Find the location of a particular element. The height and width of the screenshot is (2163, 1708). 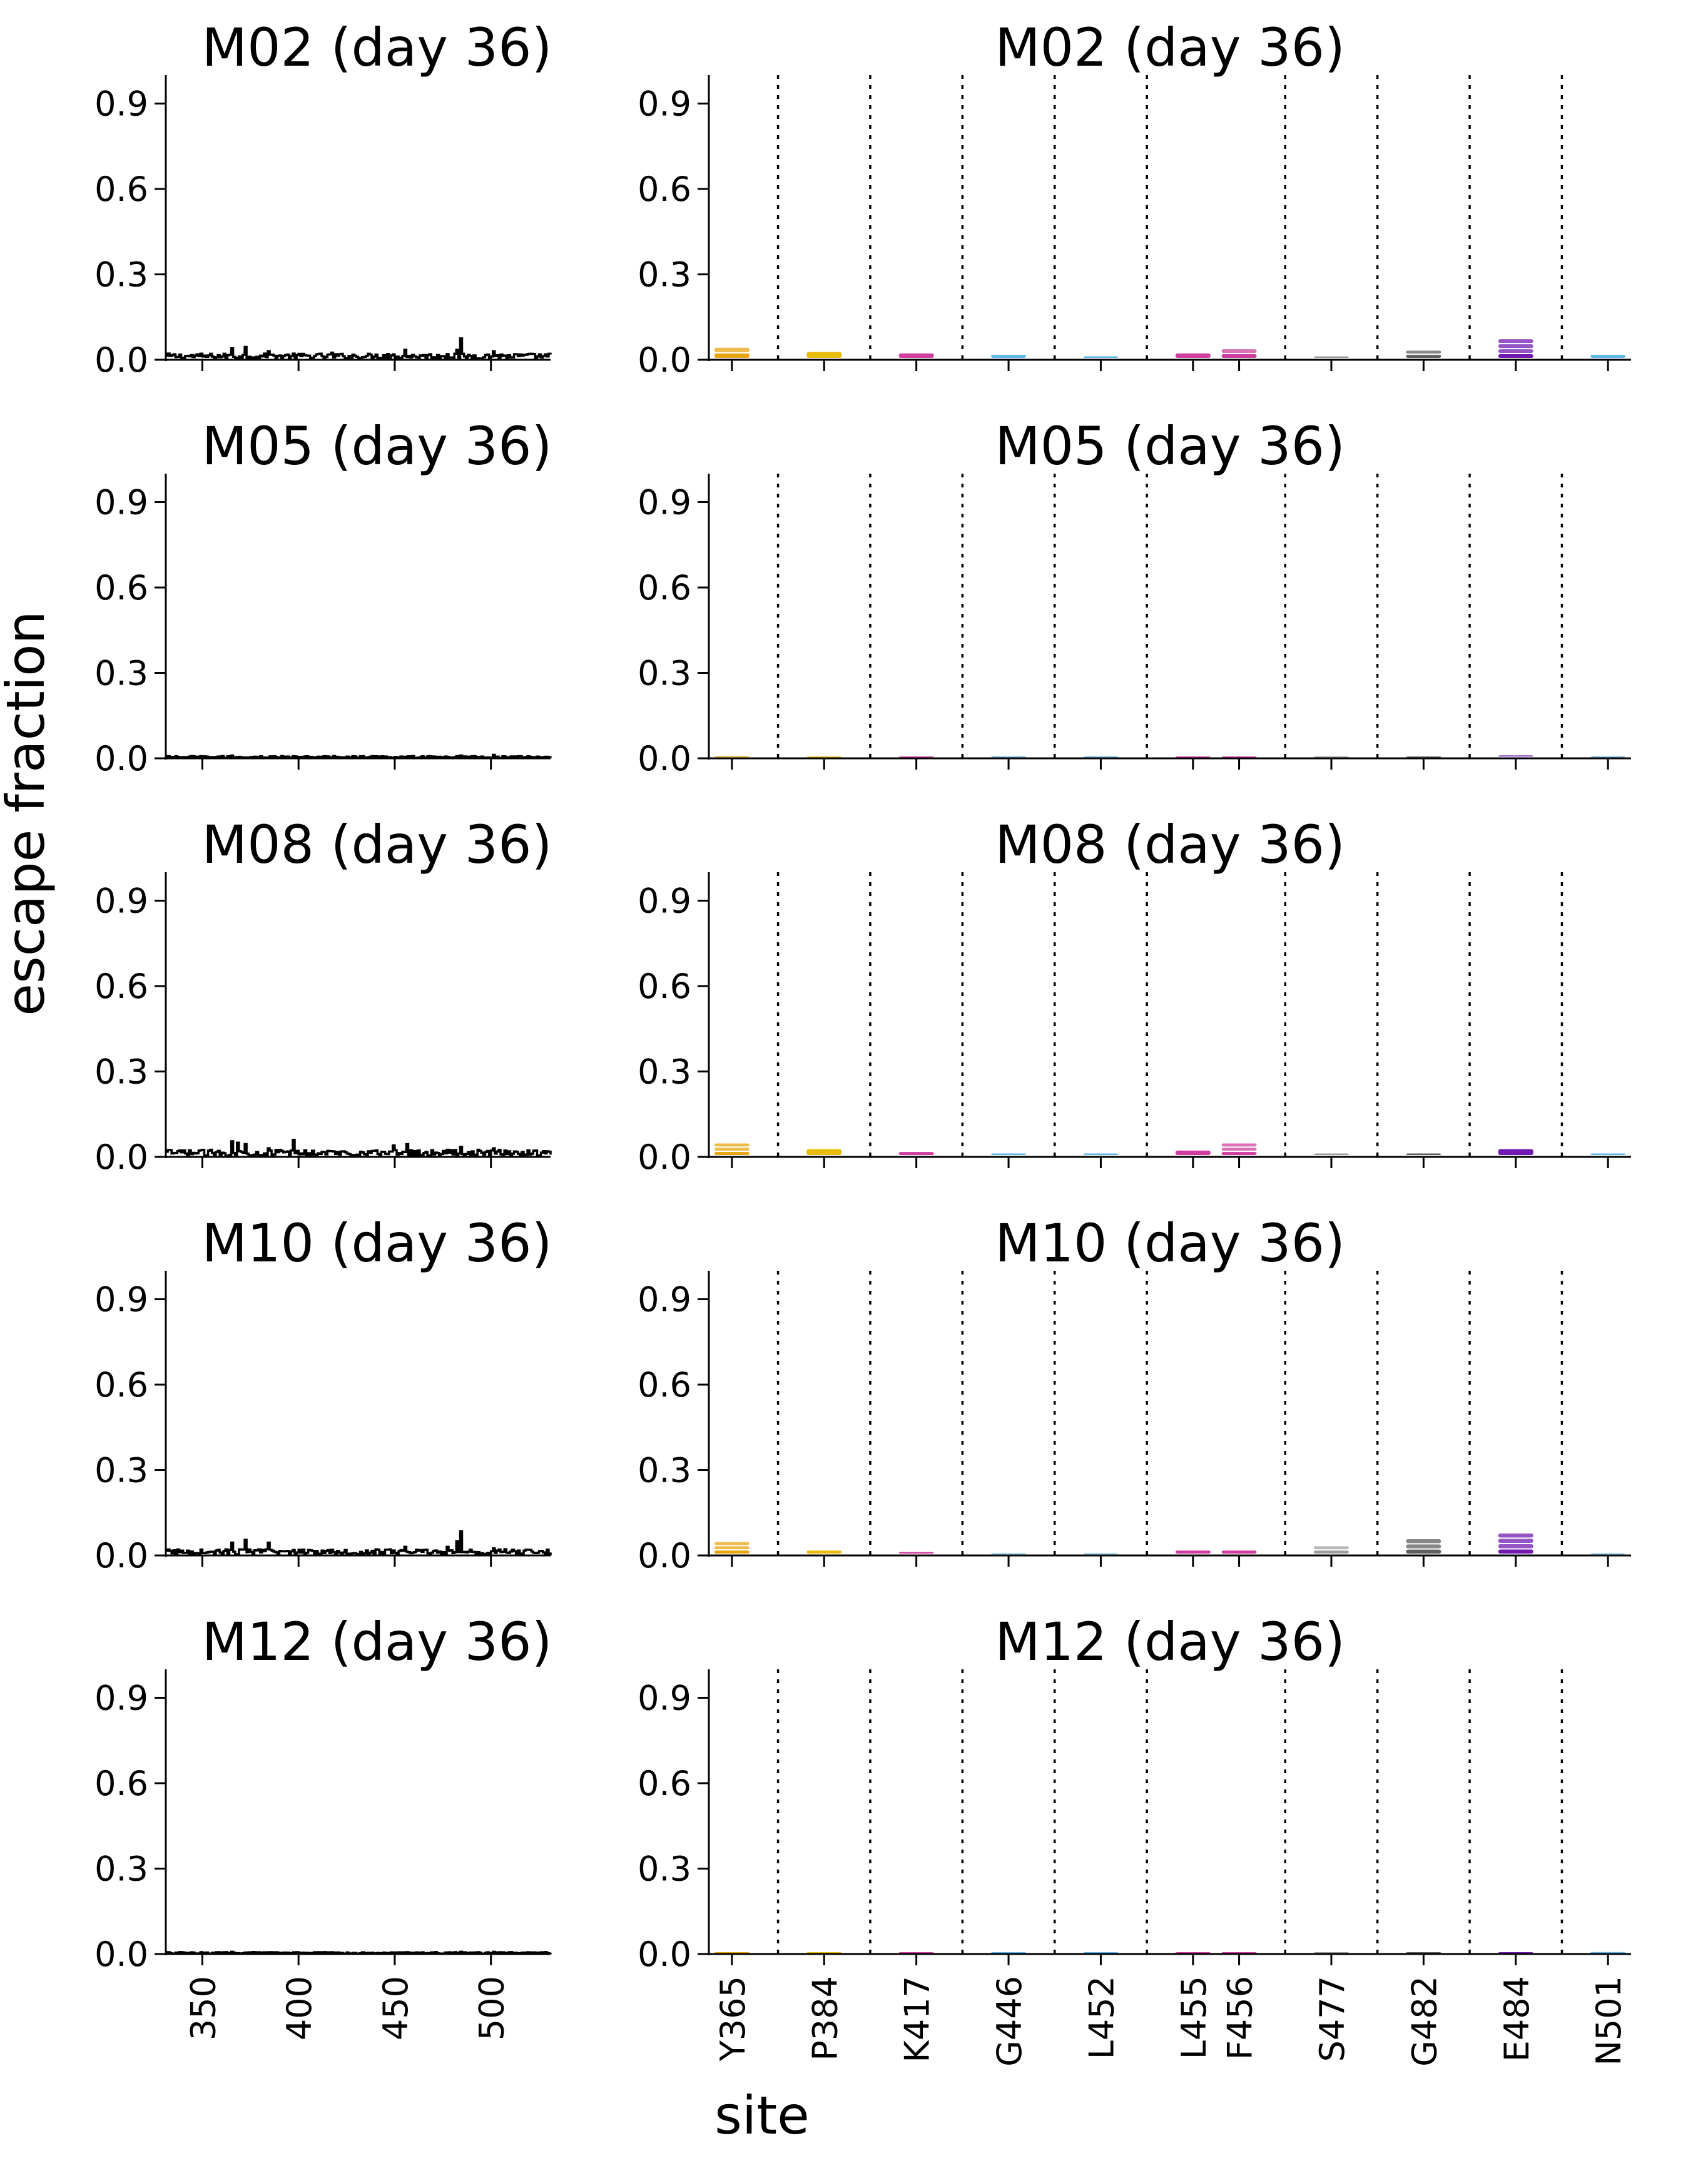

right-panel-title: M12 (day 36) is located at coordinates (1170, 1641).